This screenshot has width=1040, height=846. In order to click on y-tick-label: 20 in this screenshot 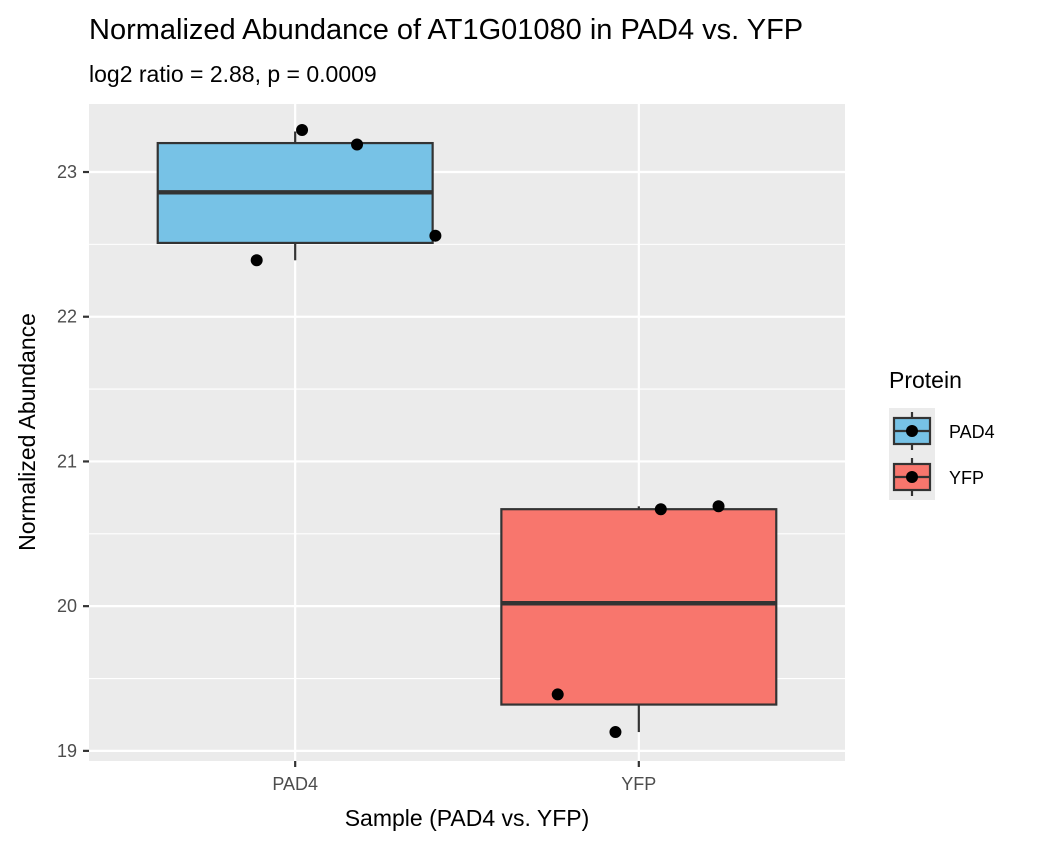, I will do `click(67, 606)`.